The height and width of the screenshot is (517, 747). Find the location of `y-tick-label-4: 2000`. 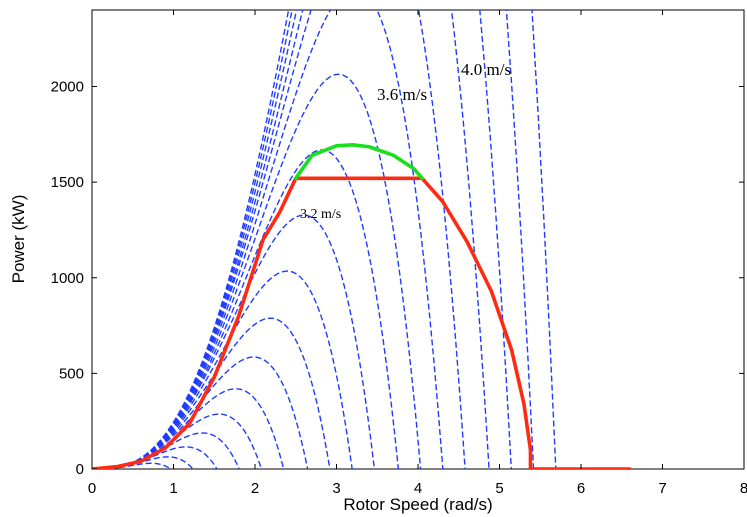

y-tick-label-4: 2000 is located at coordinates (67, 87).